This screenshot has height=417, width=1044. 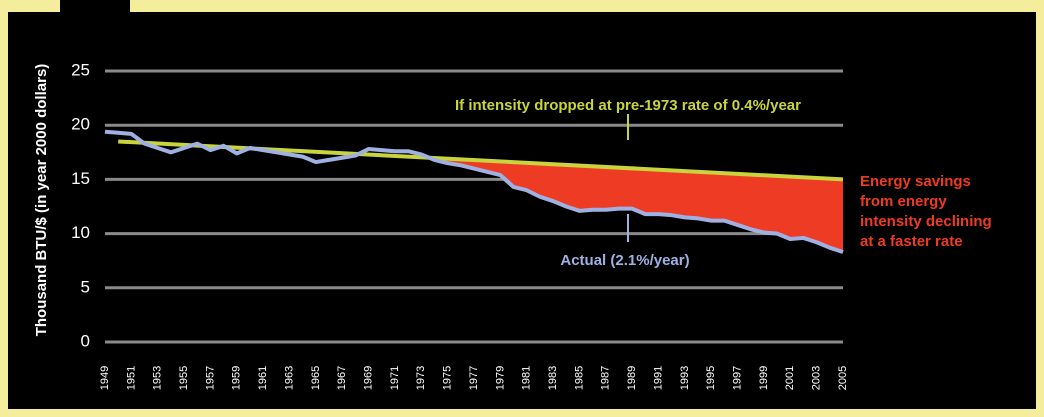 I want to click on x-tick-label: 1969, so click(x=368, y=378).